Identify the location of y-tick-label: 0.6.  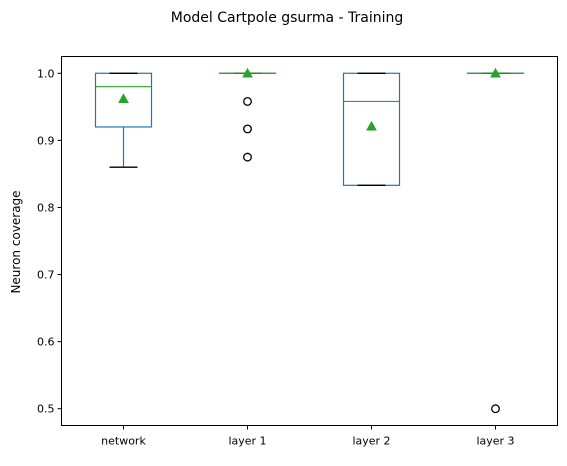
(46, 342).